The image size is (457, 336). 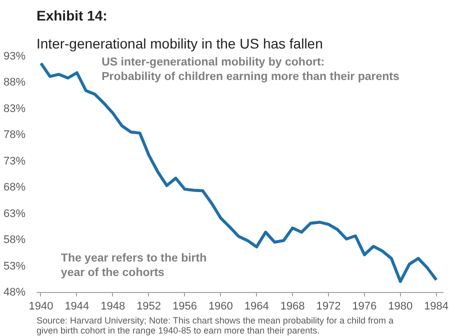 What do you see at coordinates (328, 306) in the screenshot?
I see `x-tick-label: 1972` at bounding box center [328, 306].